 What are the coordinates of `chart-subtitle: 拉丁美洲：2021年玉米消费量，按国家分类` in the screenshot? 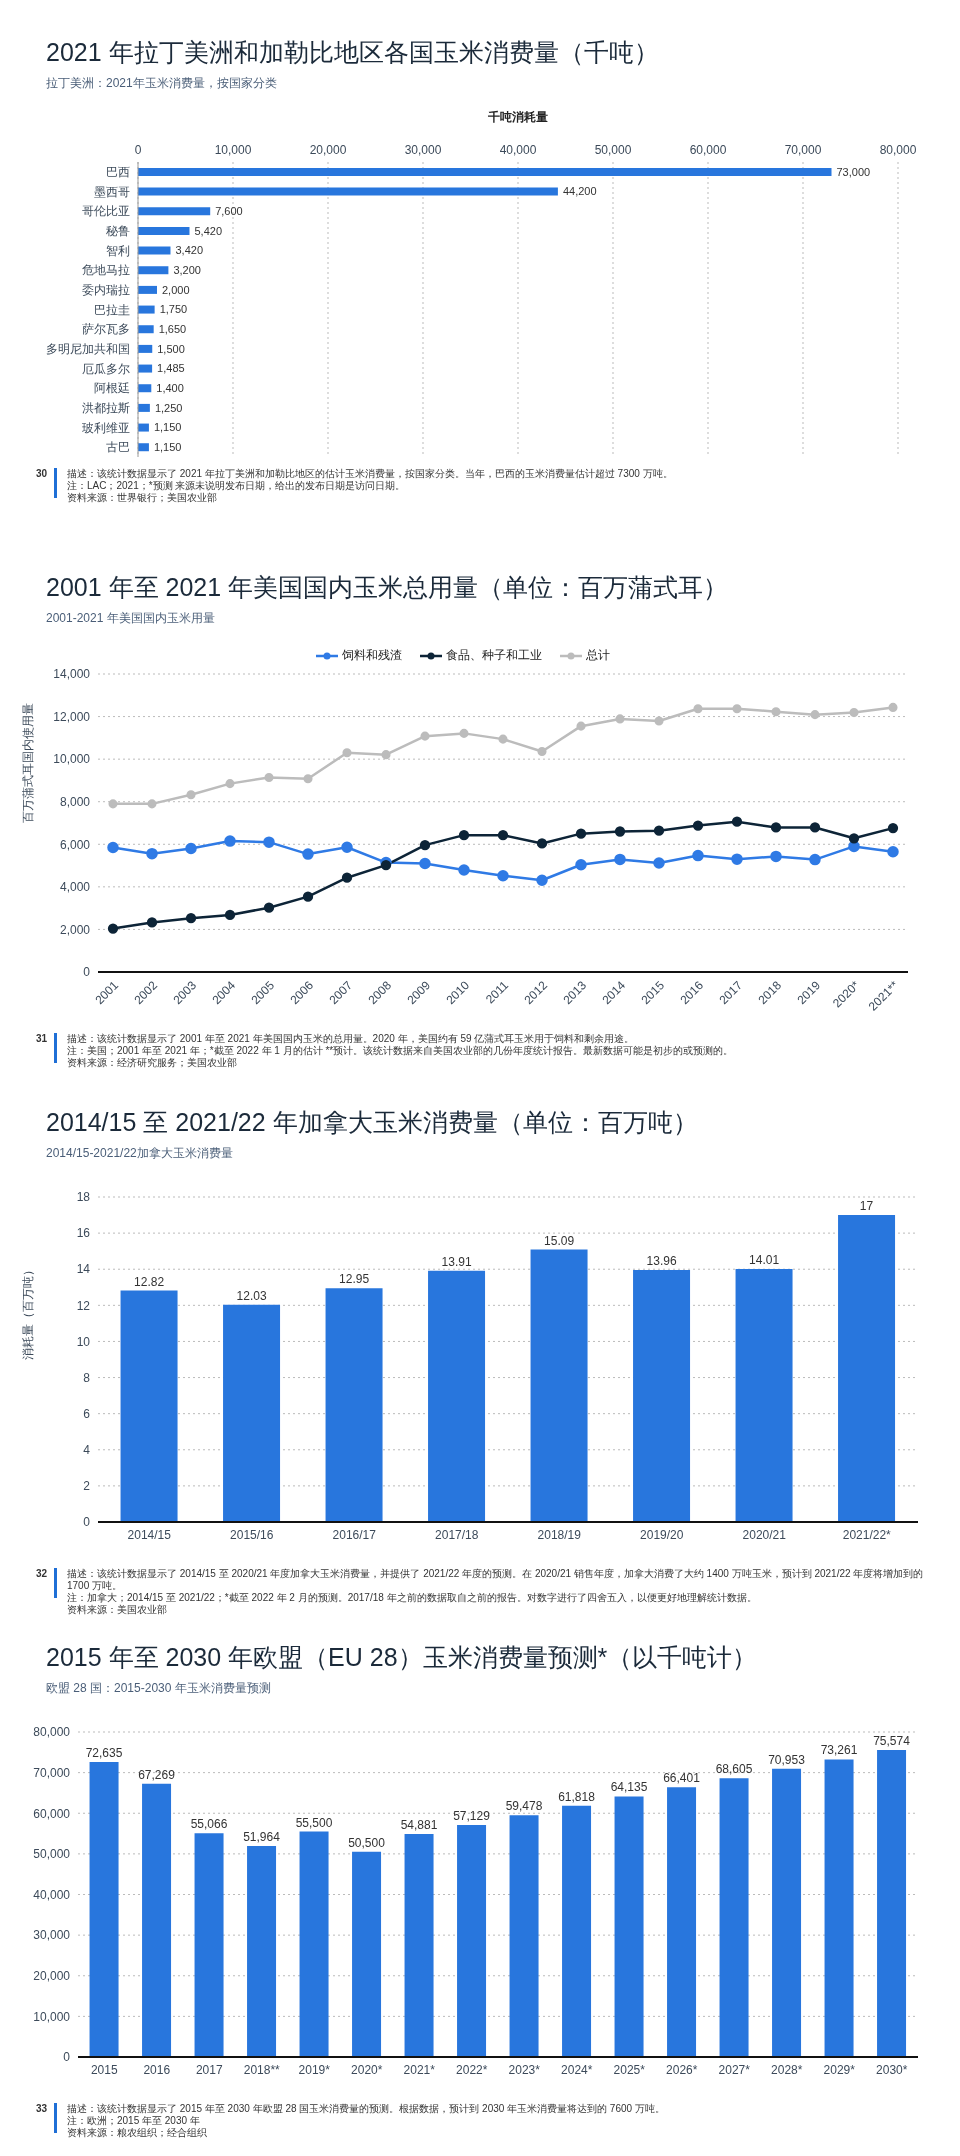 It's located at (162, 83).